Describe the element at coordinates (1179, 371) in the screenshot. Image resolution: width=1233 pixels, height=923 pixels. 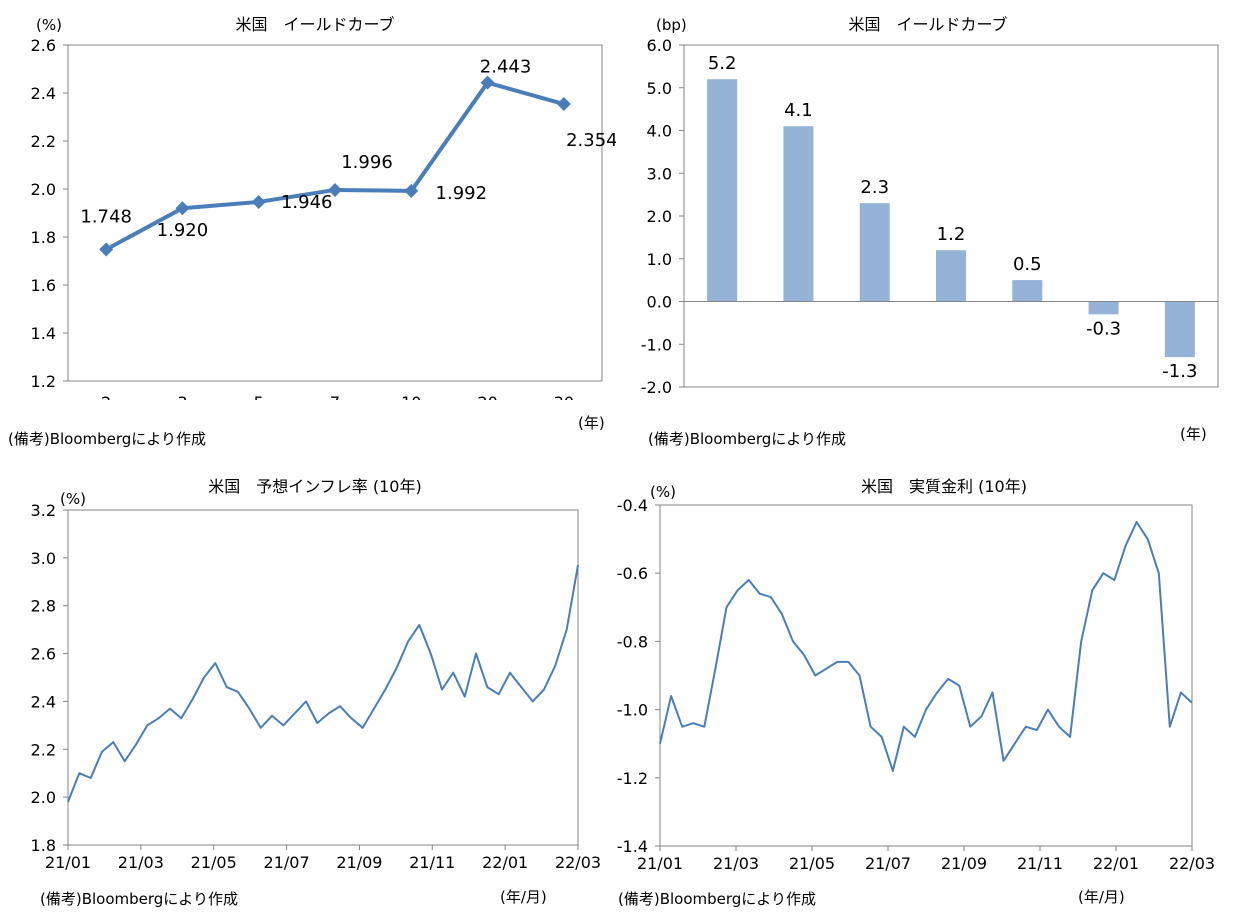
I see `data-label: -1.3` at that location.